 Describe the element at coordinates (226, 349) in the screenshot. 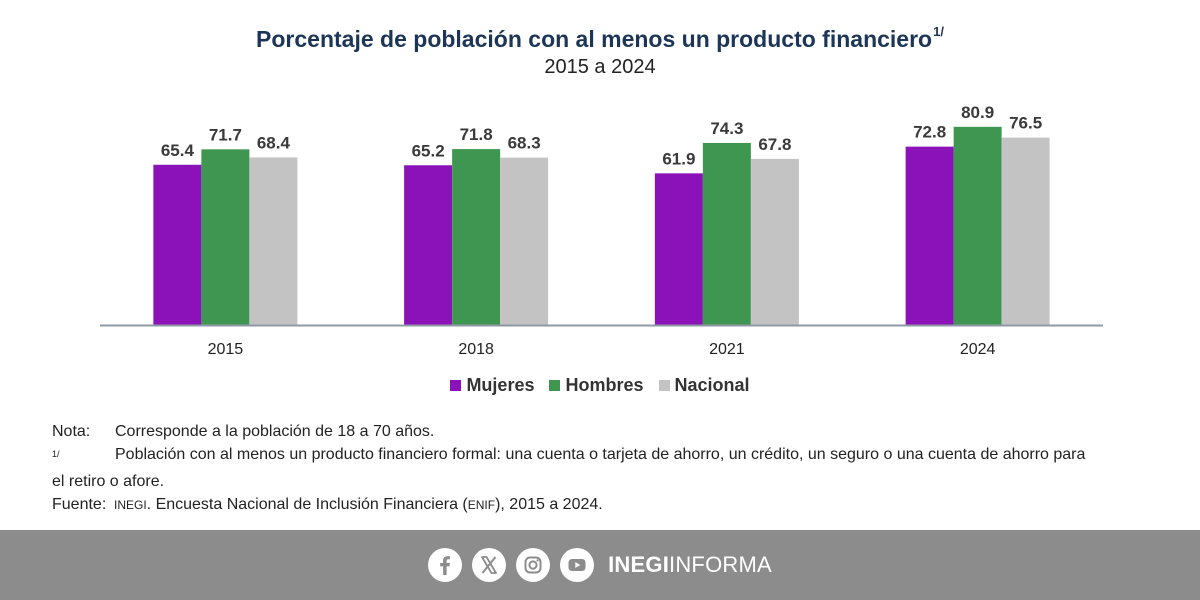

I see `x-tick-label-2015: 2015` at that location.